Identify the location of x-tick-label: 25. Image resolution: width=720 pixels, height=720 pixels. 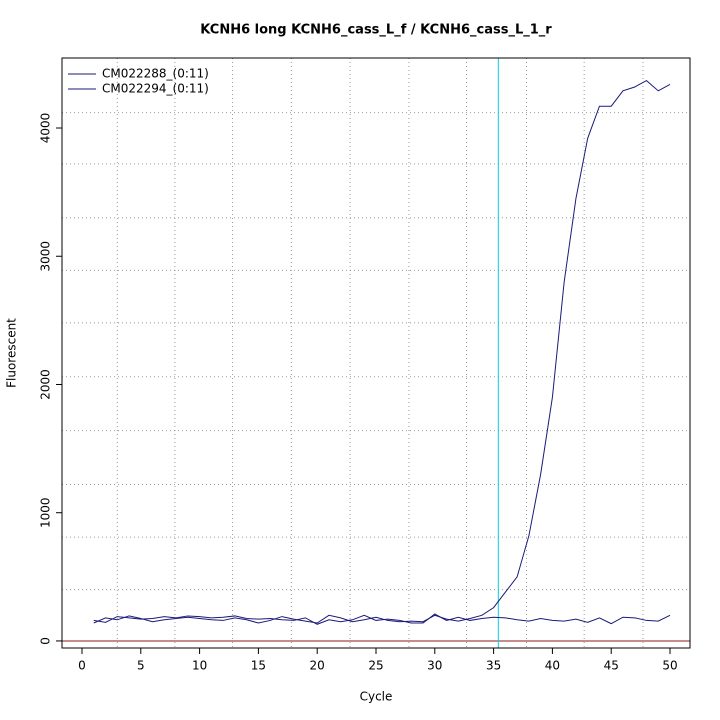
(375, 666).